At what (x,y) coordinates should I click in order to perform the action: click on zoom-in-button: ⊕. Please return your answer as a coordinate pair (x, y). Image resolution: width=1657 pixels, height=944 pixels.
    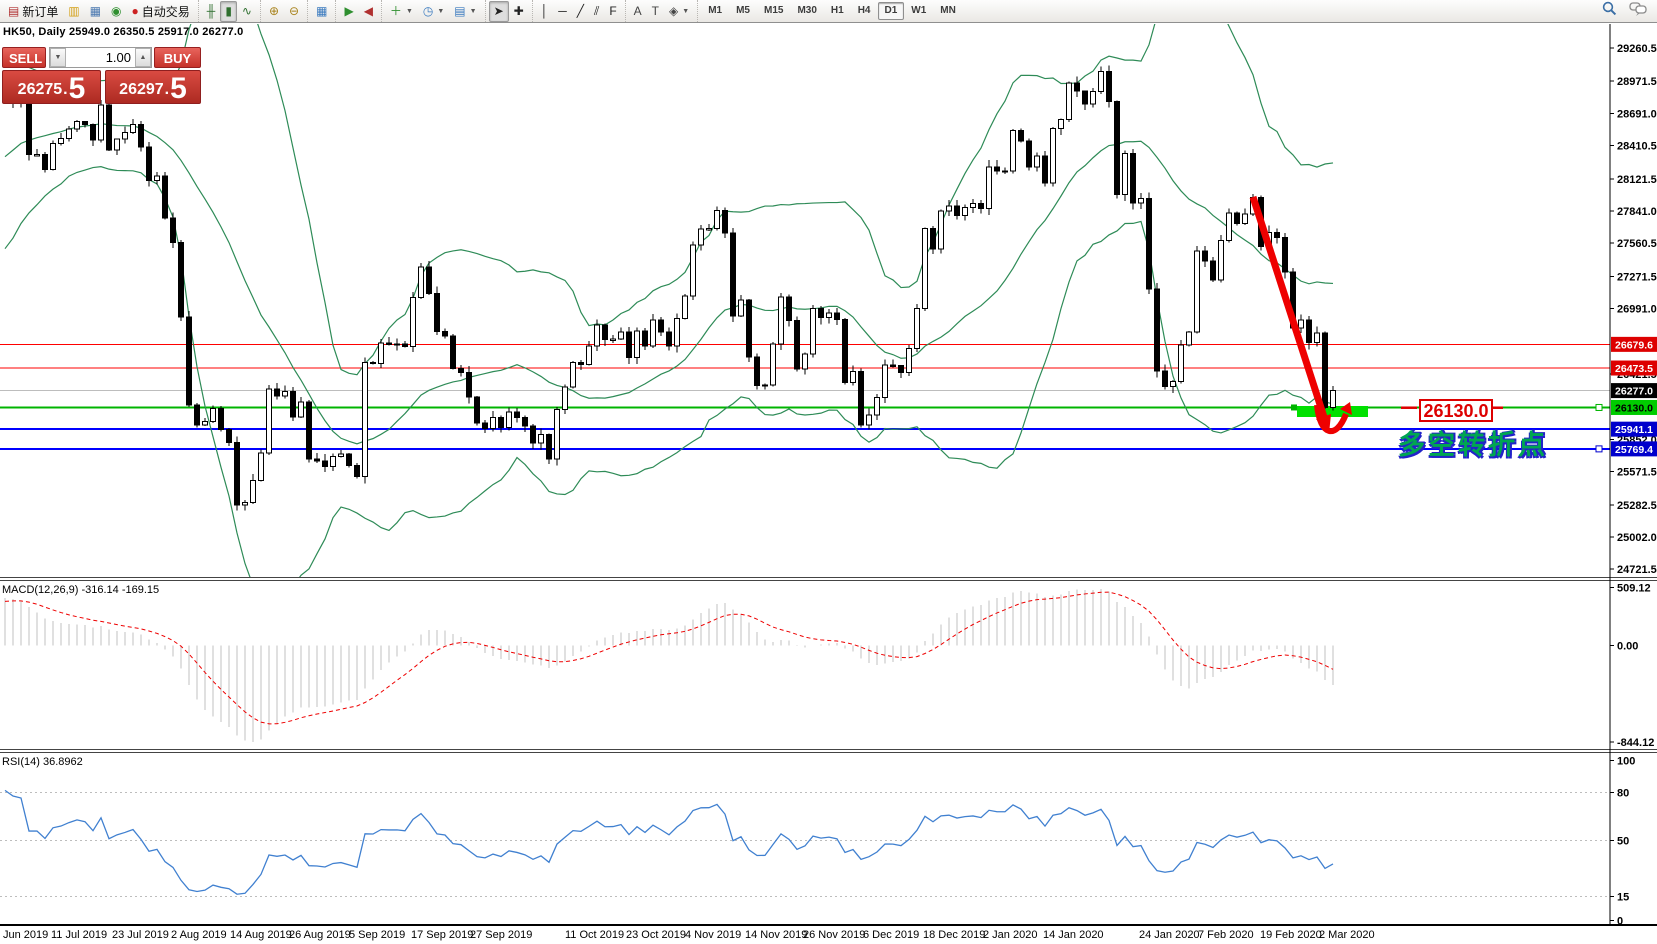
    Looking at the image, I should click on (274, 11).